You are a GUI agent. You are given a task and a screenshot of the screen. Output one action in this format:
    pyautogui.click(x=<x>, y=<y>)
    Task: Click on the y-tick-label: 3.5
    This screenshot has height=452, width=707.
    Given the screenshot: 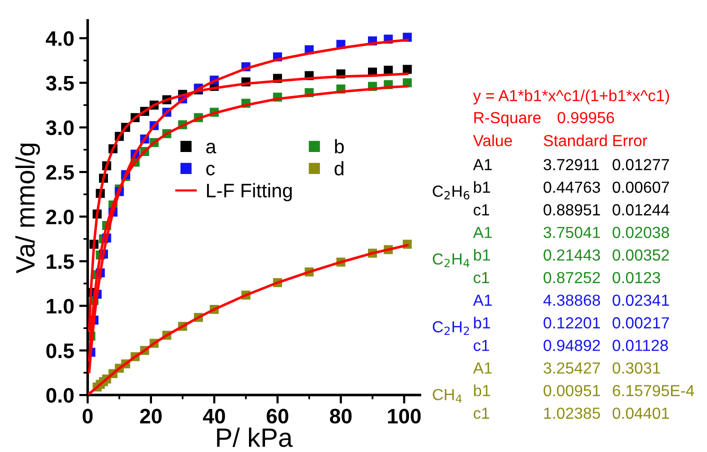 What is the action you would take?
    pyautogui.click(x=60, y=83)
    